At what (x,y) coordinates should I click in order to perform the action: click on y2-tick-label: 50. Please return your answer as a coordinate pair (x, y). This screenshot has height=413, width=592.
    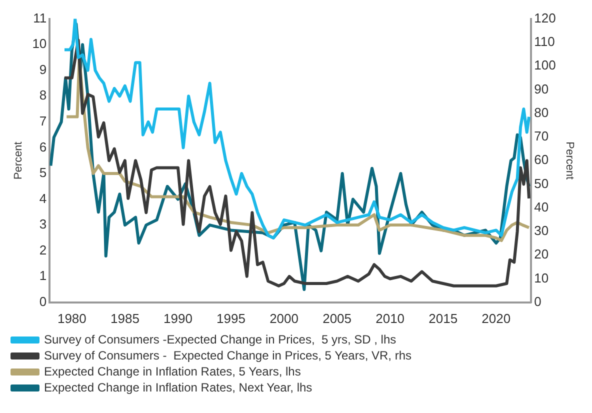
    Looking at the image, I should click on (541, 183).